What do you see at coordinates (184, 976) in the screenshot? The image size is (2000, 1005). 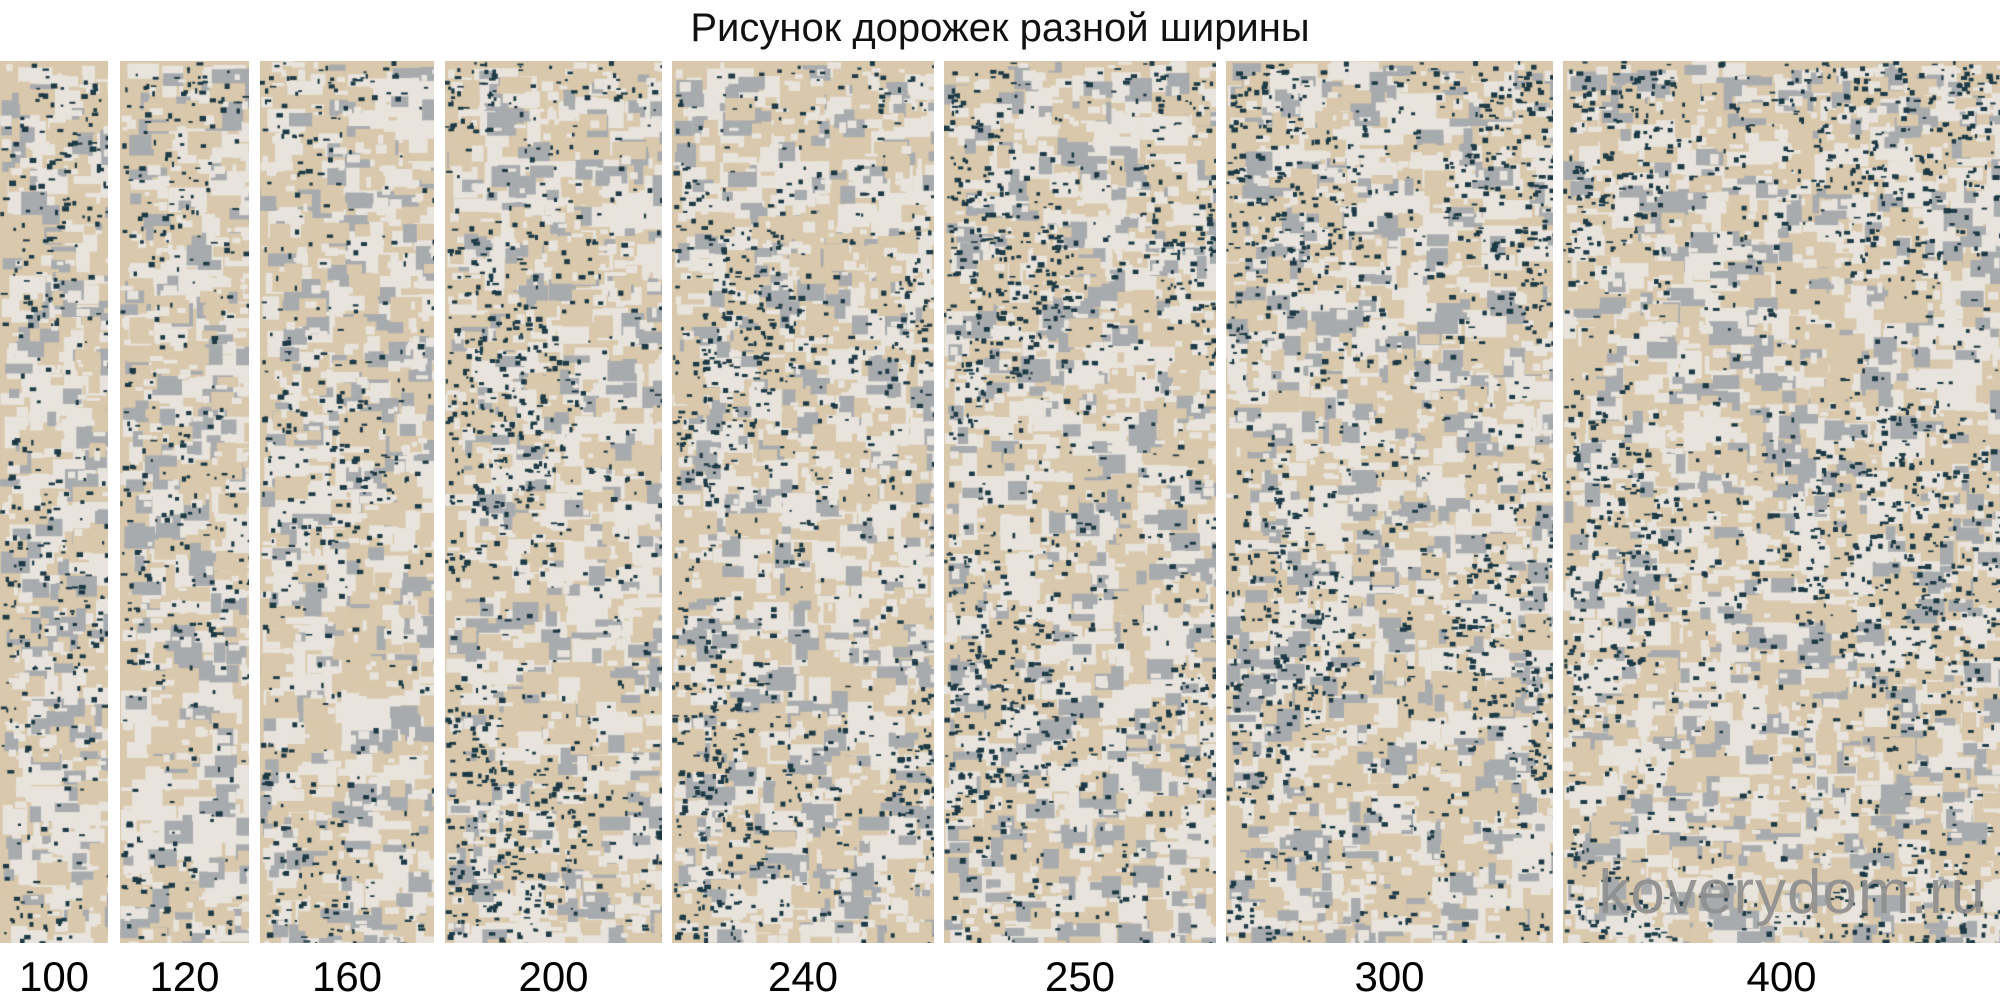 I see `width-label: 120` at bounding box center [184, 976].